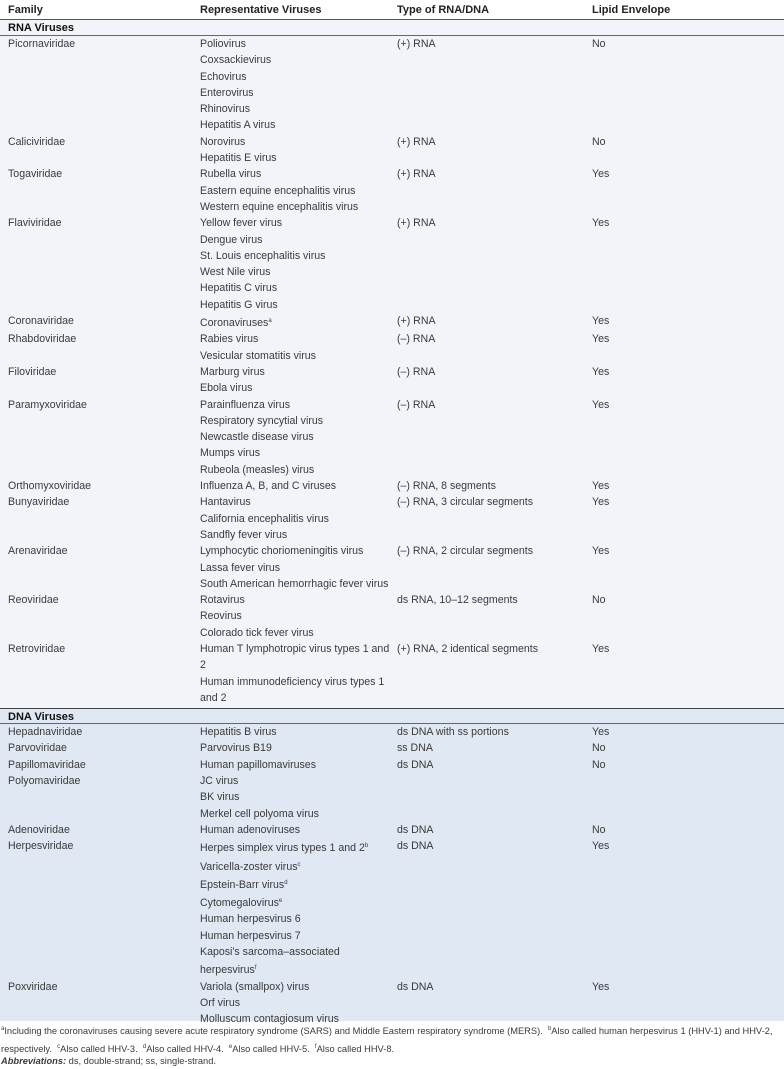  Describe the element at coordinates (392, 322) in the screenshot. I see `table-row: Coronaviridae Coronavirusesa (+) RNA Yes` at that location.